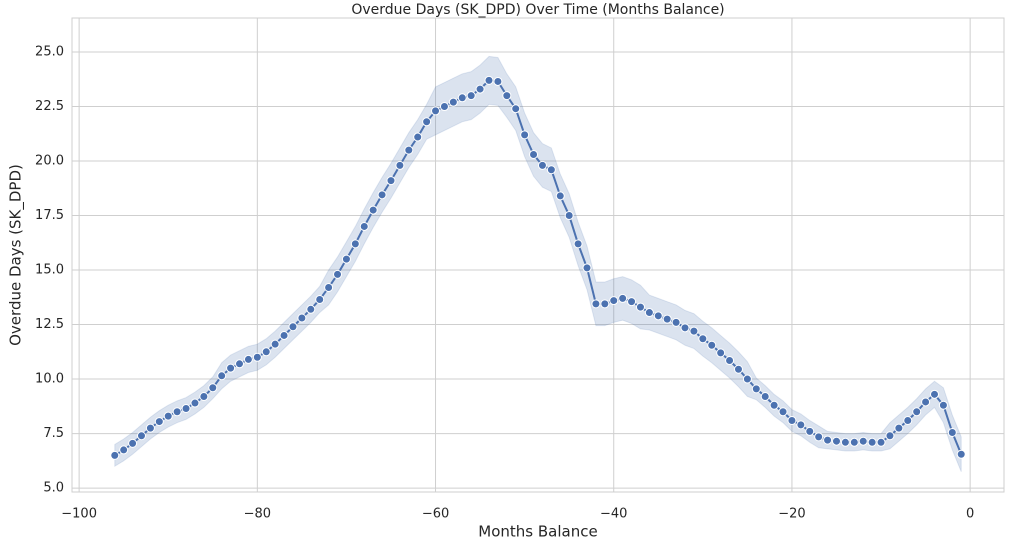  I want to click on x-tick-label: −60, so click(435, 514).